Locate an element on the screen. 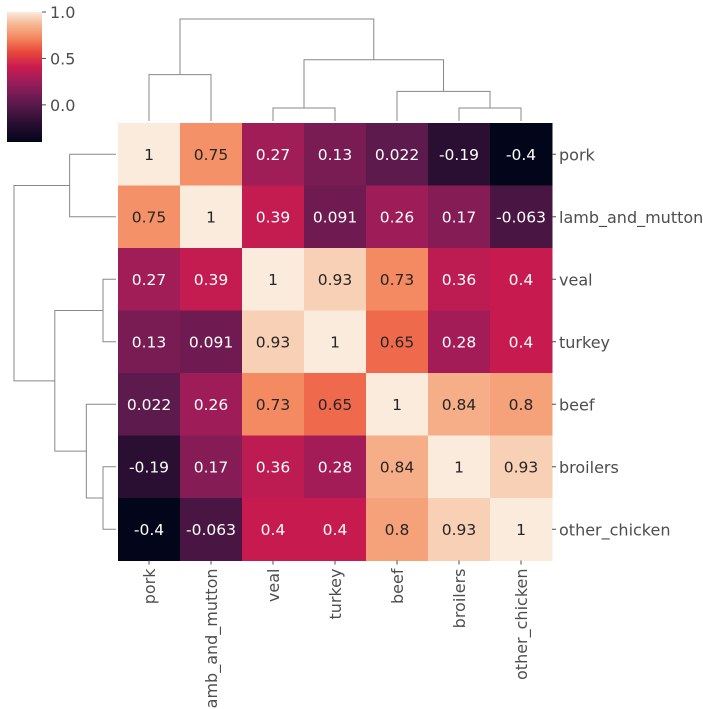 This screenshot has height=709, width=703. cell-annotation-other_chicken-beef: 0.8 is located at coordinates (397, 530).